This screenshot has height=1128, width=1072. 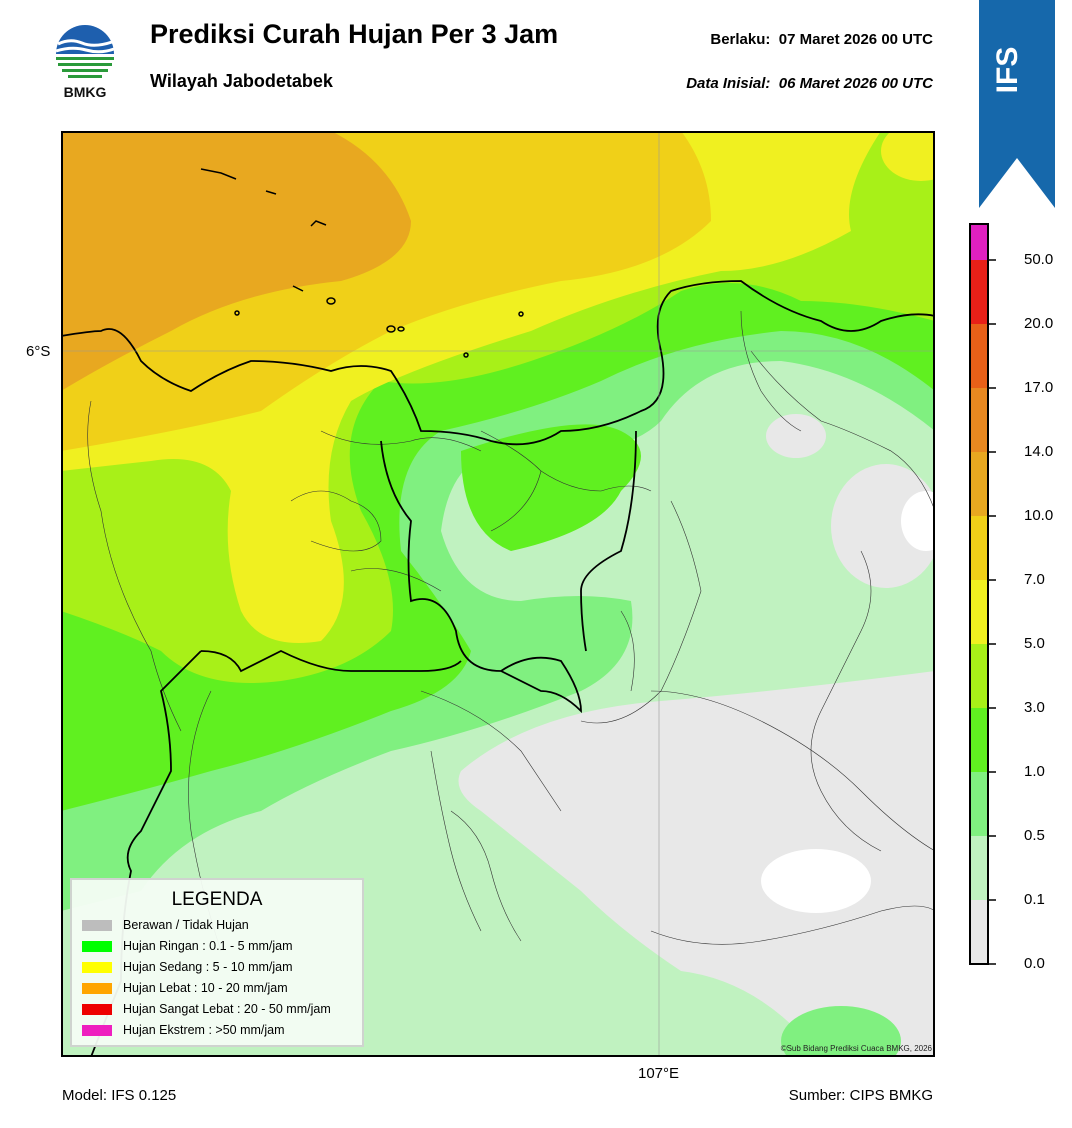 I want to click on valid-time: Berlaku: 07 Maret 2026 00 UTC, so click(x=821, y=39).